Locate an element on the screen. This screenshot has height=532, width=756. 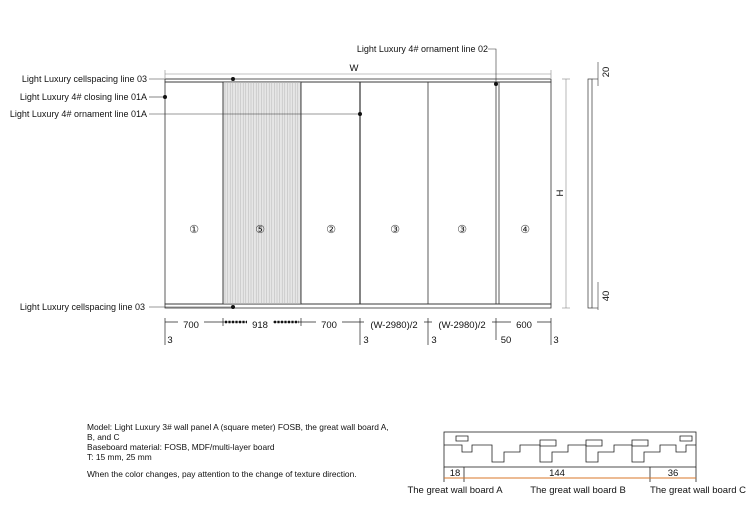
callout-cellspacing-line-top: Light Luxury cellspacing line 03 is located at coordinates (84, 79).